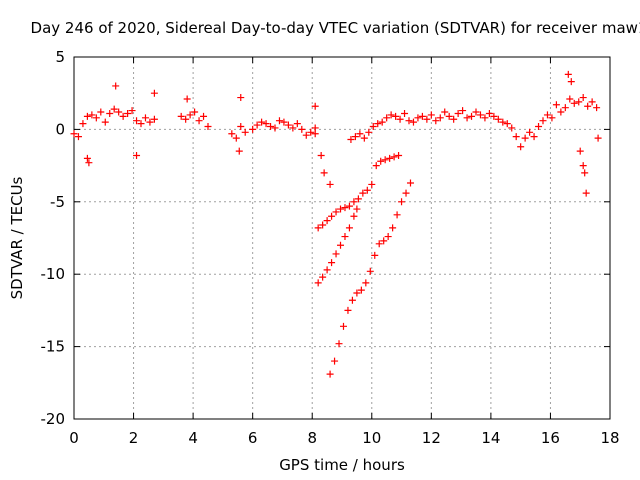 This screenshot has height=480, width=640. Describe the element at coordinates (431, 438) in the screenshot. I see `x-tick-label: 12` at that location.